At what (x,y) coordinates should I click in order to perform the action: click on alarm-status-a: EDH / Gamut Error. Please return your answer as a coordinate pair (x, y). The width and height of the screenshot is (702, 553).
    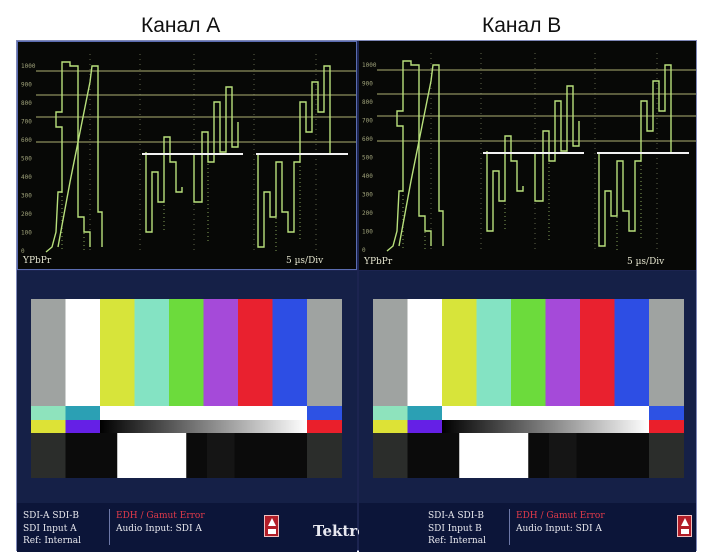
    Looking at the image, I should click on (160, 516).